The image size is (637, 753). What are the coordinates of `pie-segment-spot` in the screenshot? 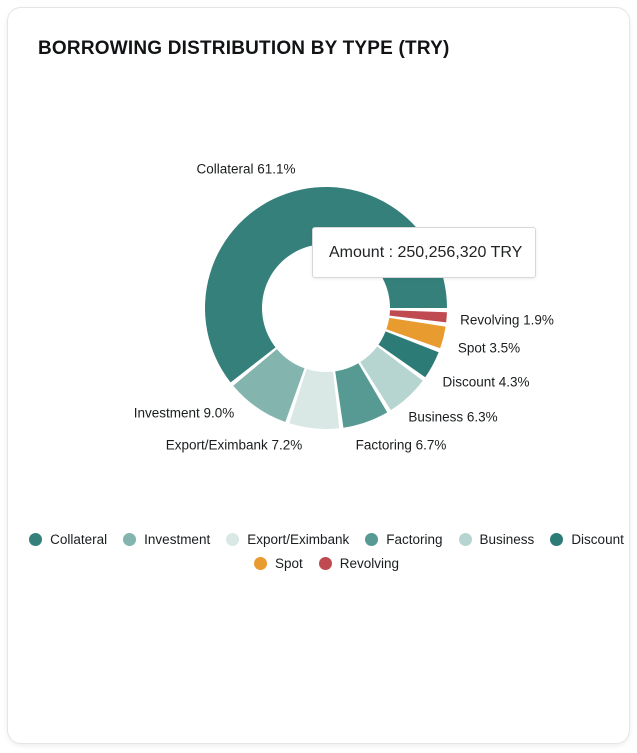 It's located at (416, 333).